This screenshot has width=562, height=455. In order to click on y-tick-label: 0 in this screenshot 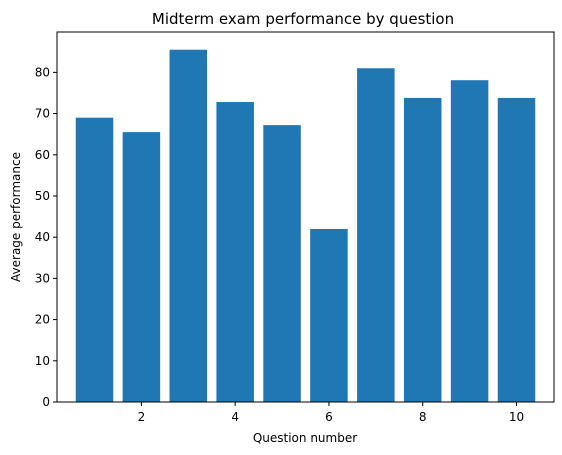, I will do `click(46, 402)`.